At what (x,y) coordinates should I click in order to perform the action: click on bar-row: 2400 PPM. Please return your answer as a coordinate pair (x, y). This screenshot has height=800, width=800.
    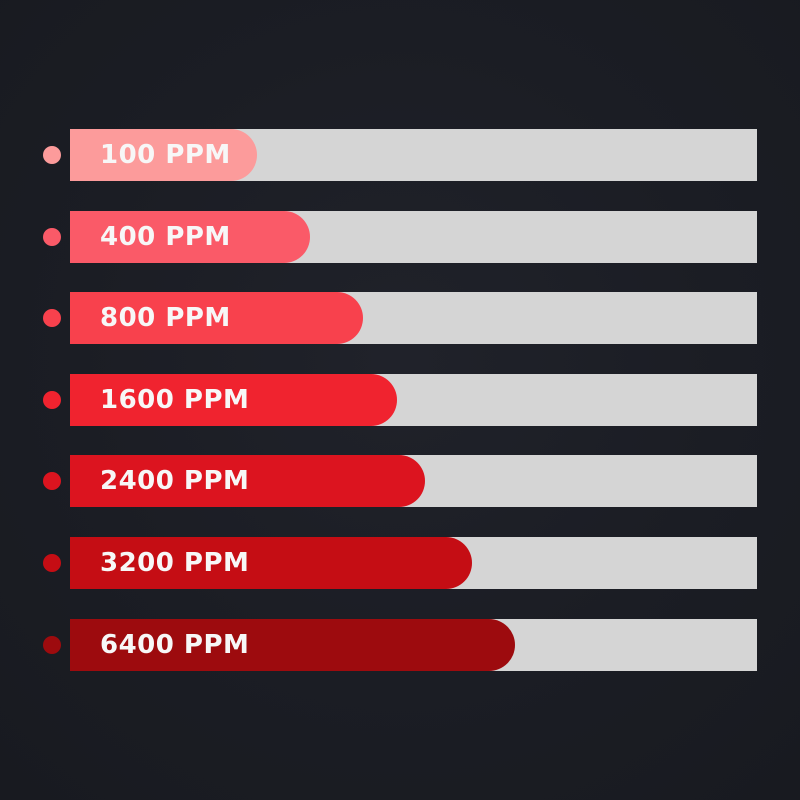
    Looking at the image, I should click on (400, 481).